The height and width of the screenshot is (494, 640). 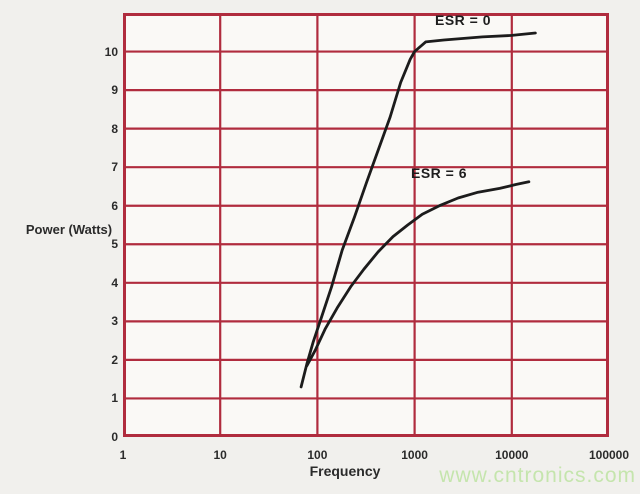 What do you see at coordinates (123, 455) in the screenshot?
I see `x-tick-label: 1` at bounding box center [123, 455].